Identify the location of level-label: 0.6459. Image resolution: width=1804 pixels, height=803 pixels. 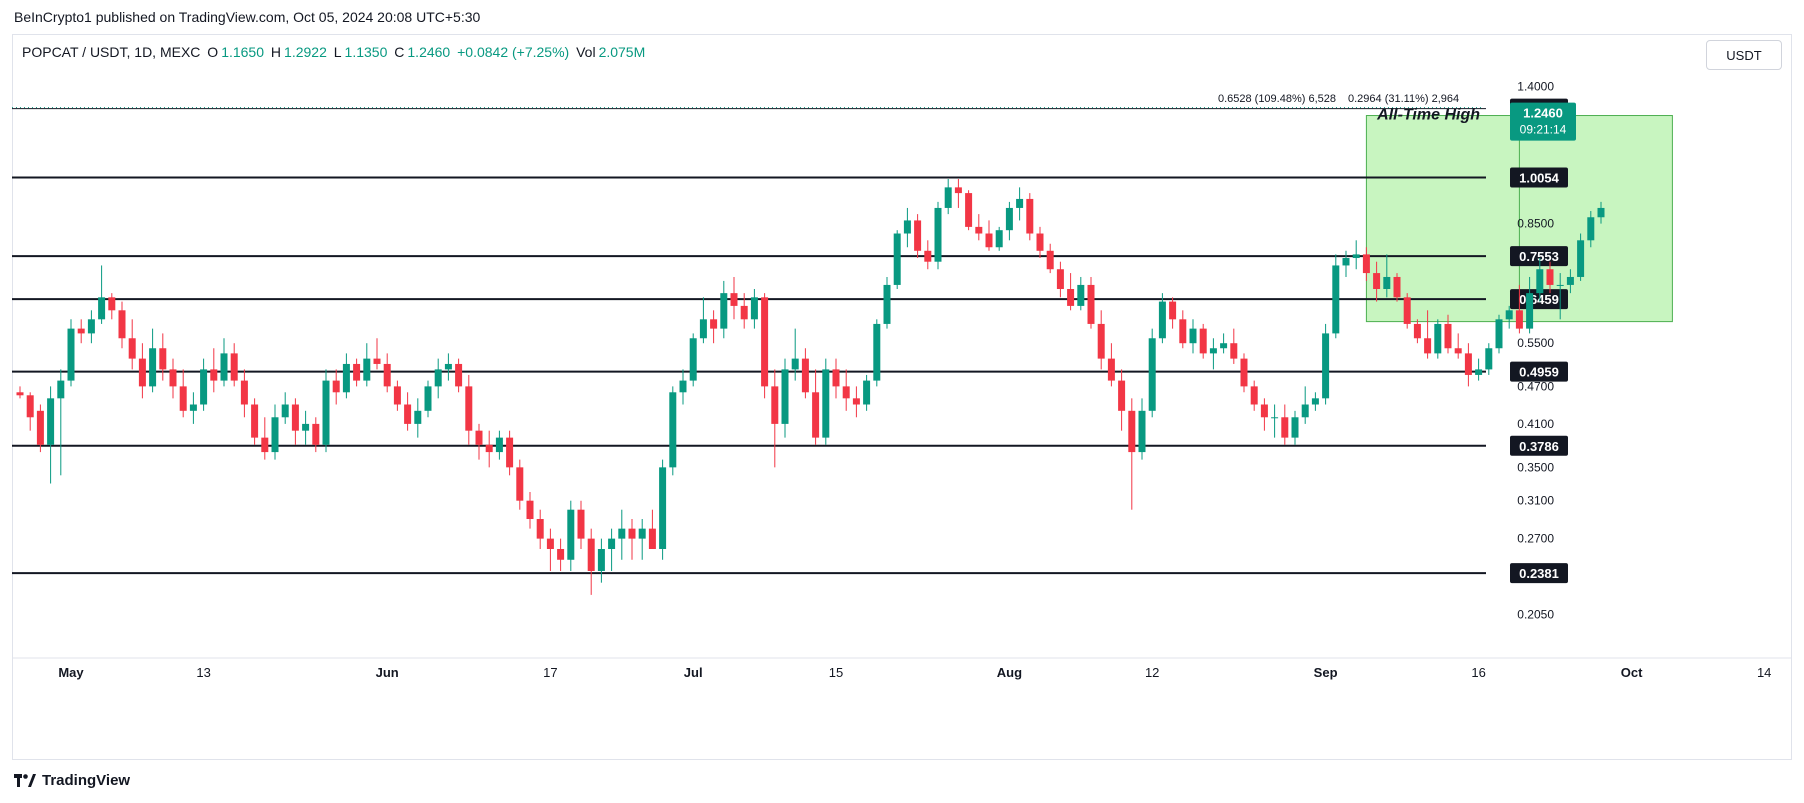
(1539, 299).